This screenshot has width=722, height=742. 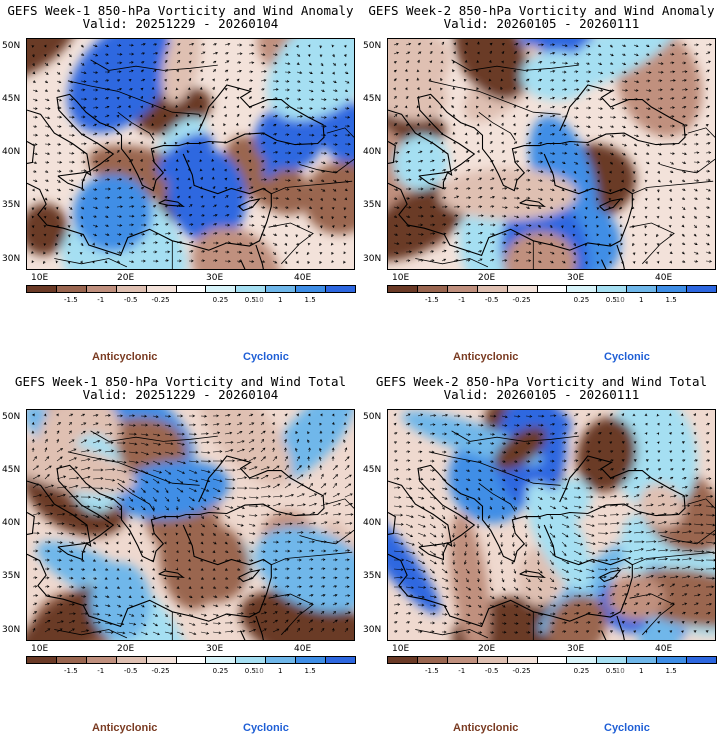 I want to click on colorbar, so click(x=552, y=289).